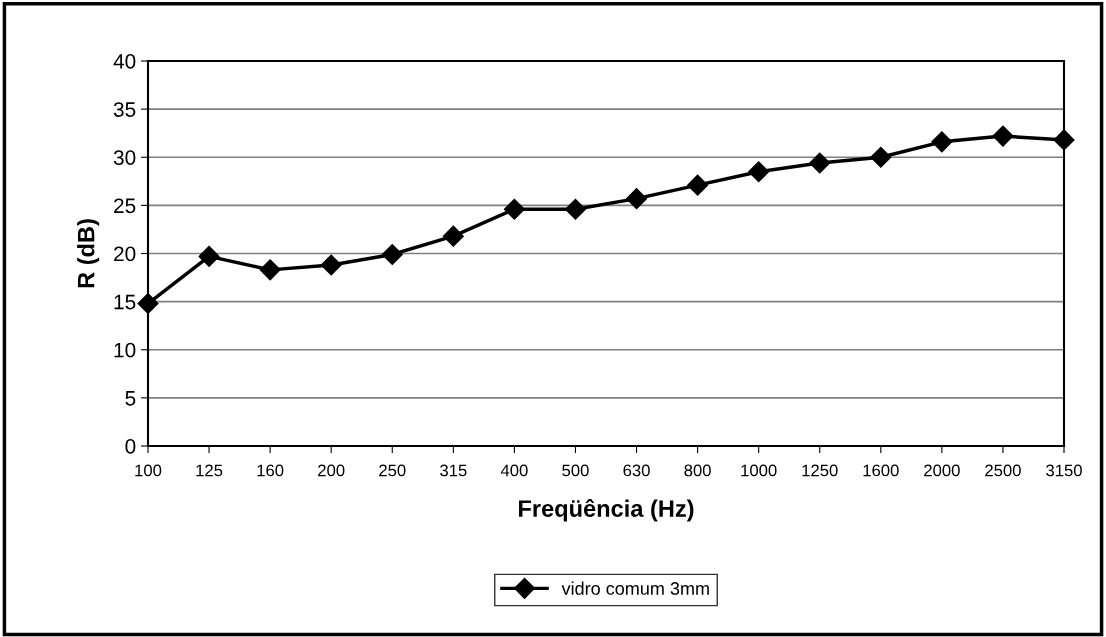 The height and width of the screenshot is (637, 1106). I want to click on x-tick-label: 800, so click(697, 470).